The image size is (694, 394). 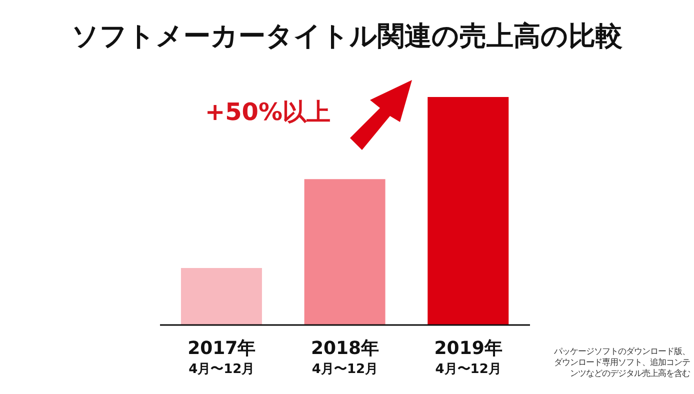 I want to click on x-tick-label: 2019年 4月〜12月, so click(x=468, y=357).